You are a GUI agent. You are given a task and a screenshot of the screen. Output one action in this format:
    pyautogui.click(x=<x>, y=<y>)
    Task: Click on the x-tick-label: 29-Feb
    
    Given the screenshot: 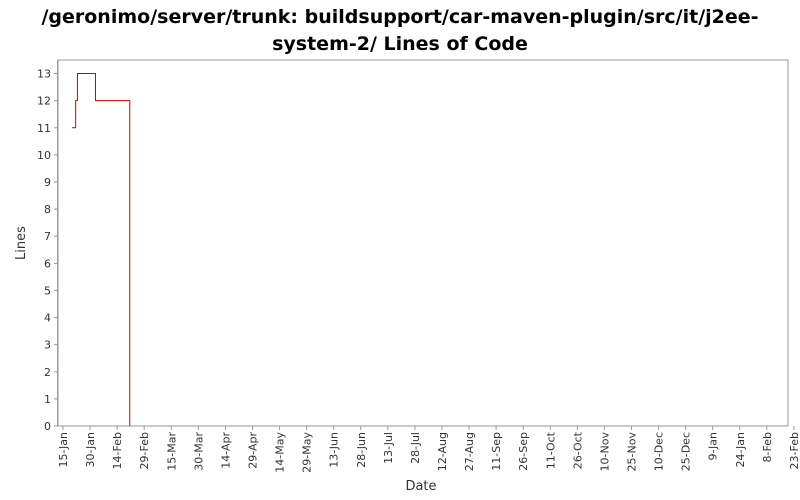 What is the action you would take?
    pyautogui.click(x=144, y=450)
    